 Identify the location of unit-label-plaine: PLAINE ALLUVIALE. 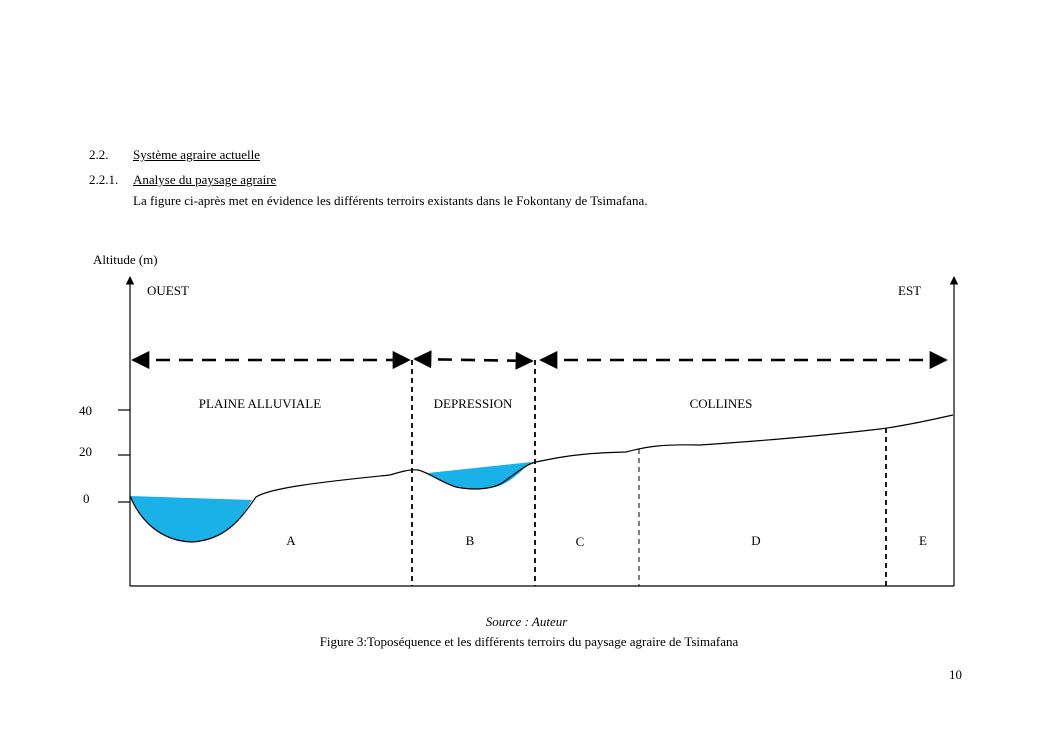
(260, 403).